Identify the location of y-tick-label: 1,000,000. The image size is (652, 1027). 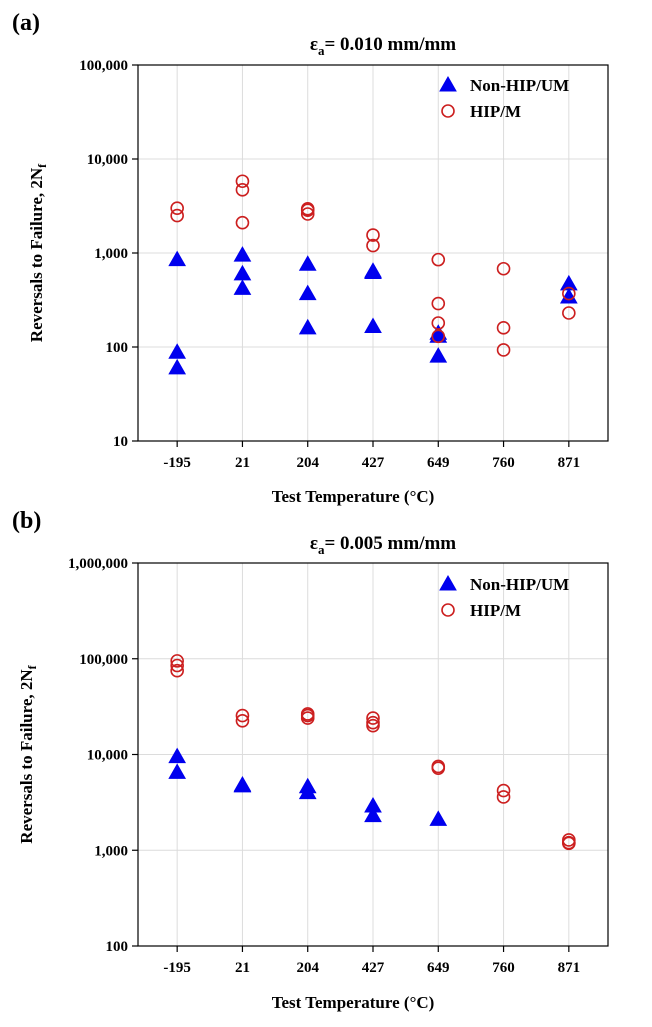
(98, 564).